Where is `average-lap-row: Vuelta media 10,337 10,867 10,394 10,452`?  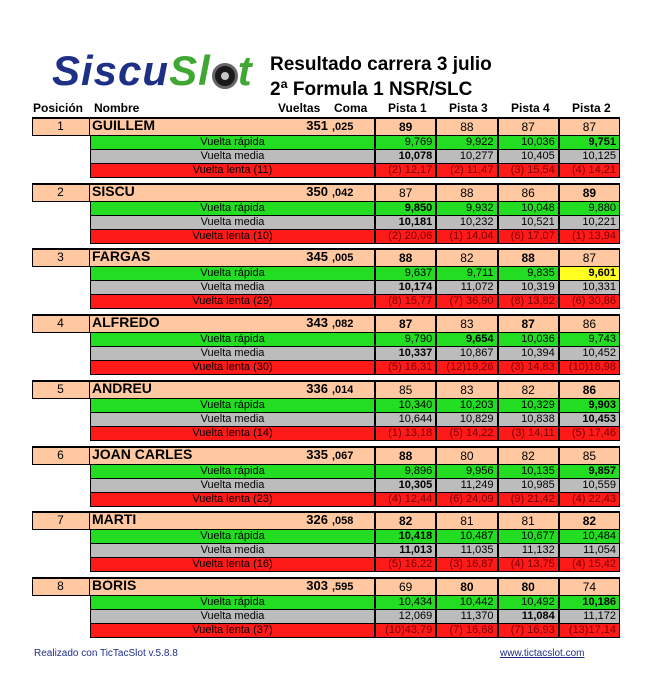
average-lap-row: Vuelta media 10,337 10,867 10,394 10,452 is located at coordinates (326, 354).